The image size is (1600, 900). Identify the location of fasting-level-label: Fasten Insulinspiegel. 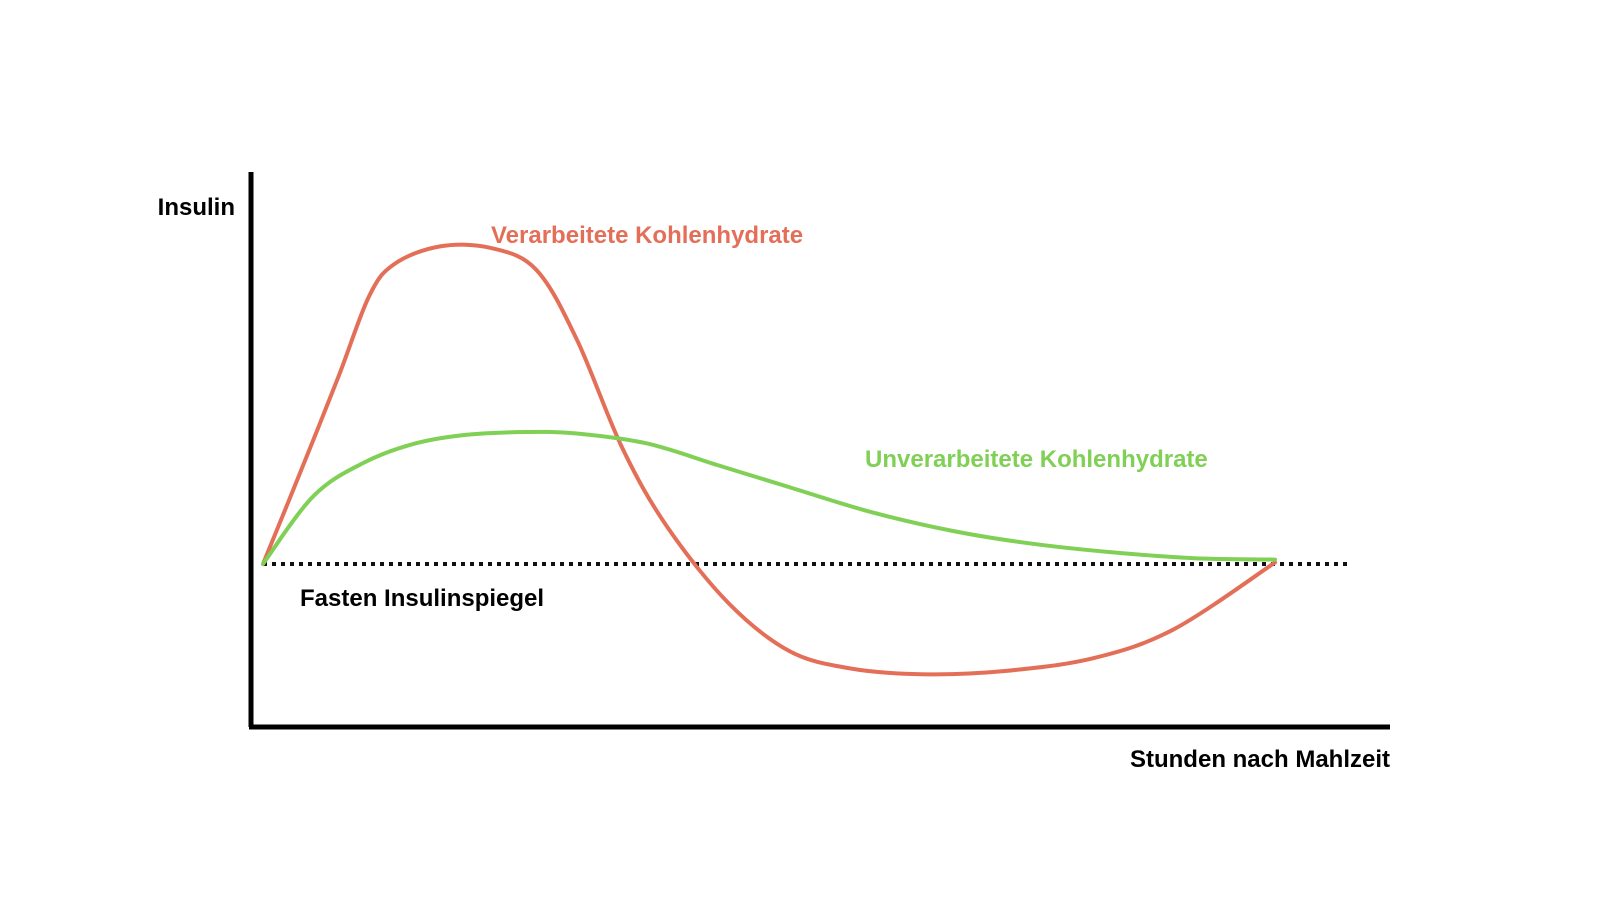
(422, 598).